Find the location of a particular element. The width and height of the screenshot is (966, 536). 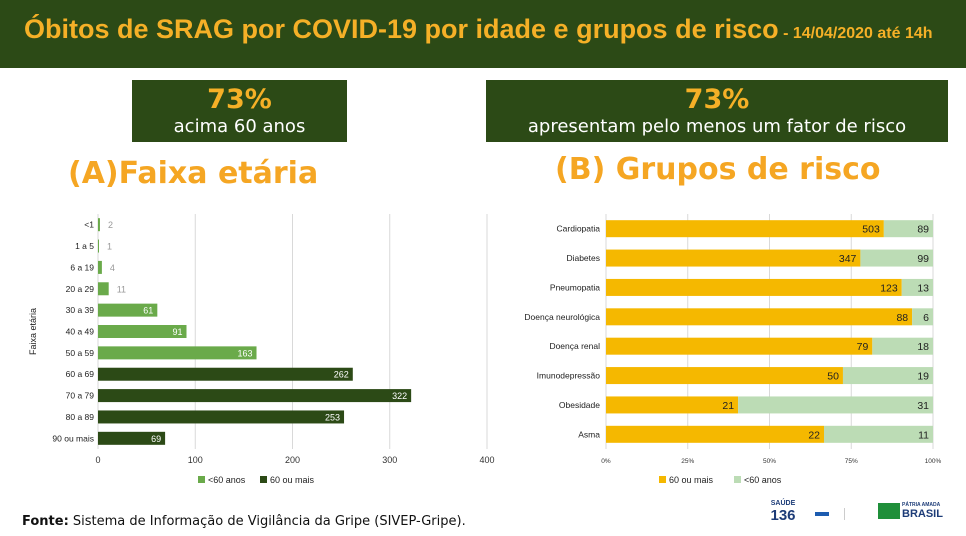

category-label: Obesidade is located at coordinates (579, 405).